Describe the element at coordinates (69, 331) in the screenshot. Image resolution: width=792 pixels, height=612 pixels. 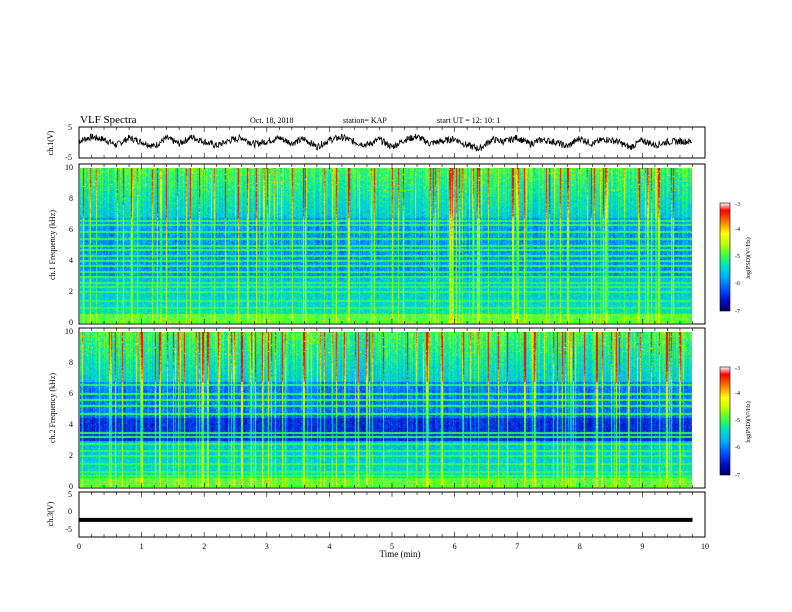
I see `ch2-spec-ytick-10: 10` at that location.